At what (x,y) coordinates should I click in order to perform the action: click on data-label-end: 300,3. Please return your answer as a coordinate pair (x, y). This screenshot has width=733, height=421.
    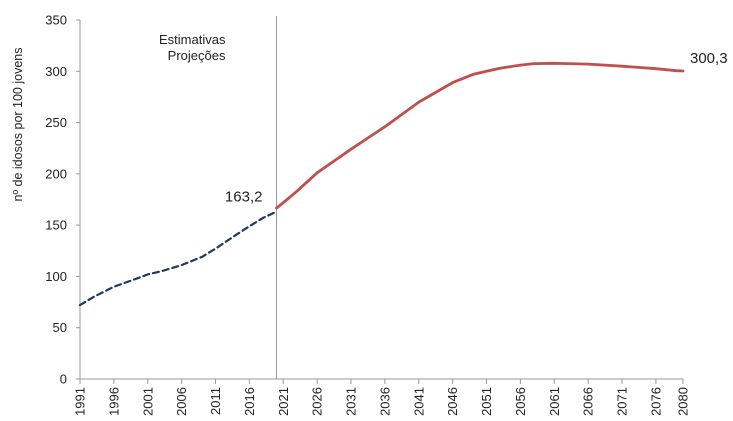
    Looking at the image, I should click on (709, 58).